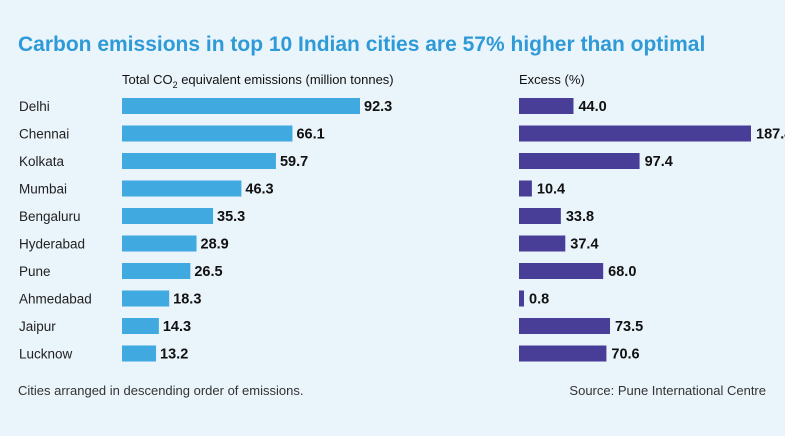  Describe the element at coordinates (147, 79) in the screenshot. I see `emissions-header-part-1: Total CO` at that location.